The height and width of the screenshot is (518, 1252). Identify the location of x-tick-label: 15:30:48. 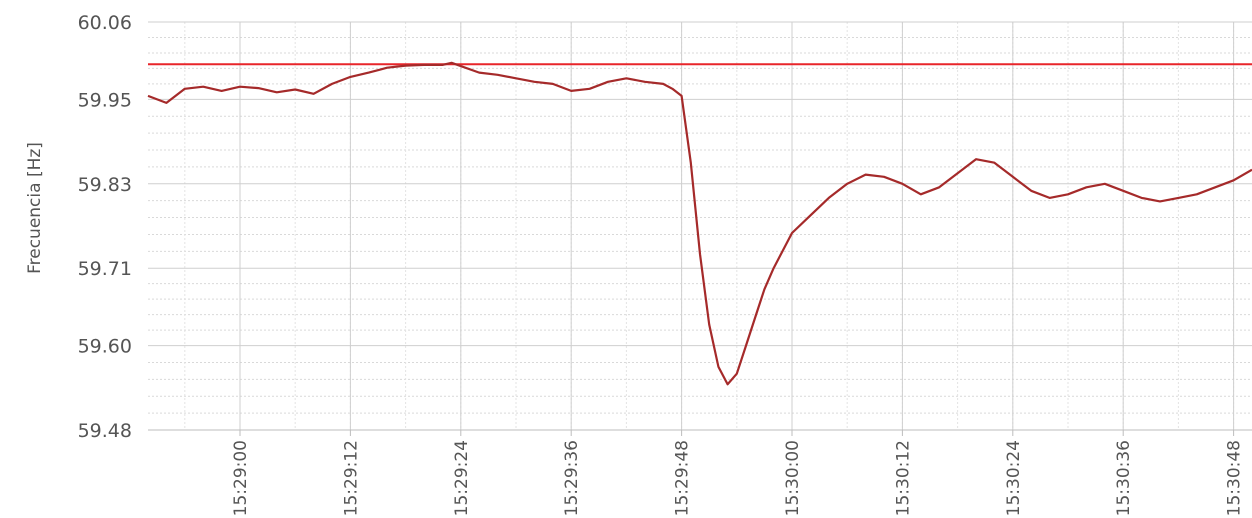
(1235, 478).